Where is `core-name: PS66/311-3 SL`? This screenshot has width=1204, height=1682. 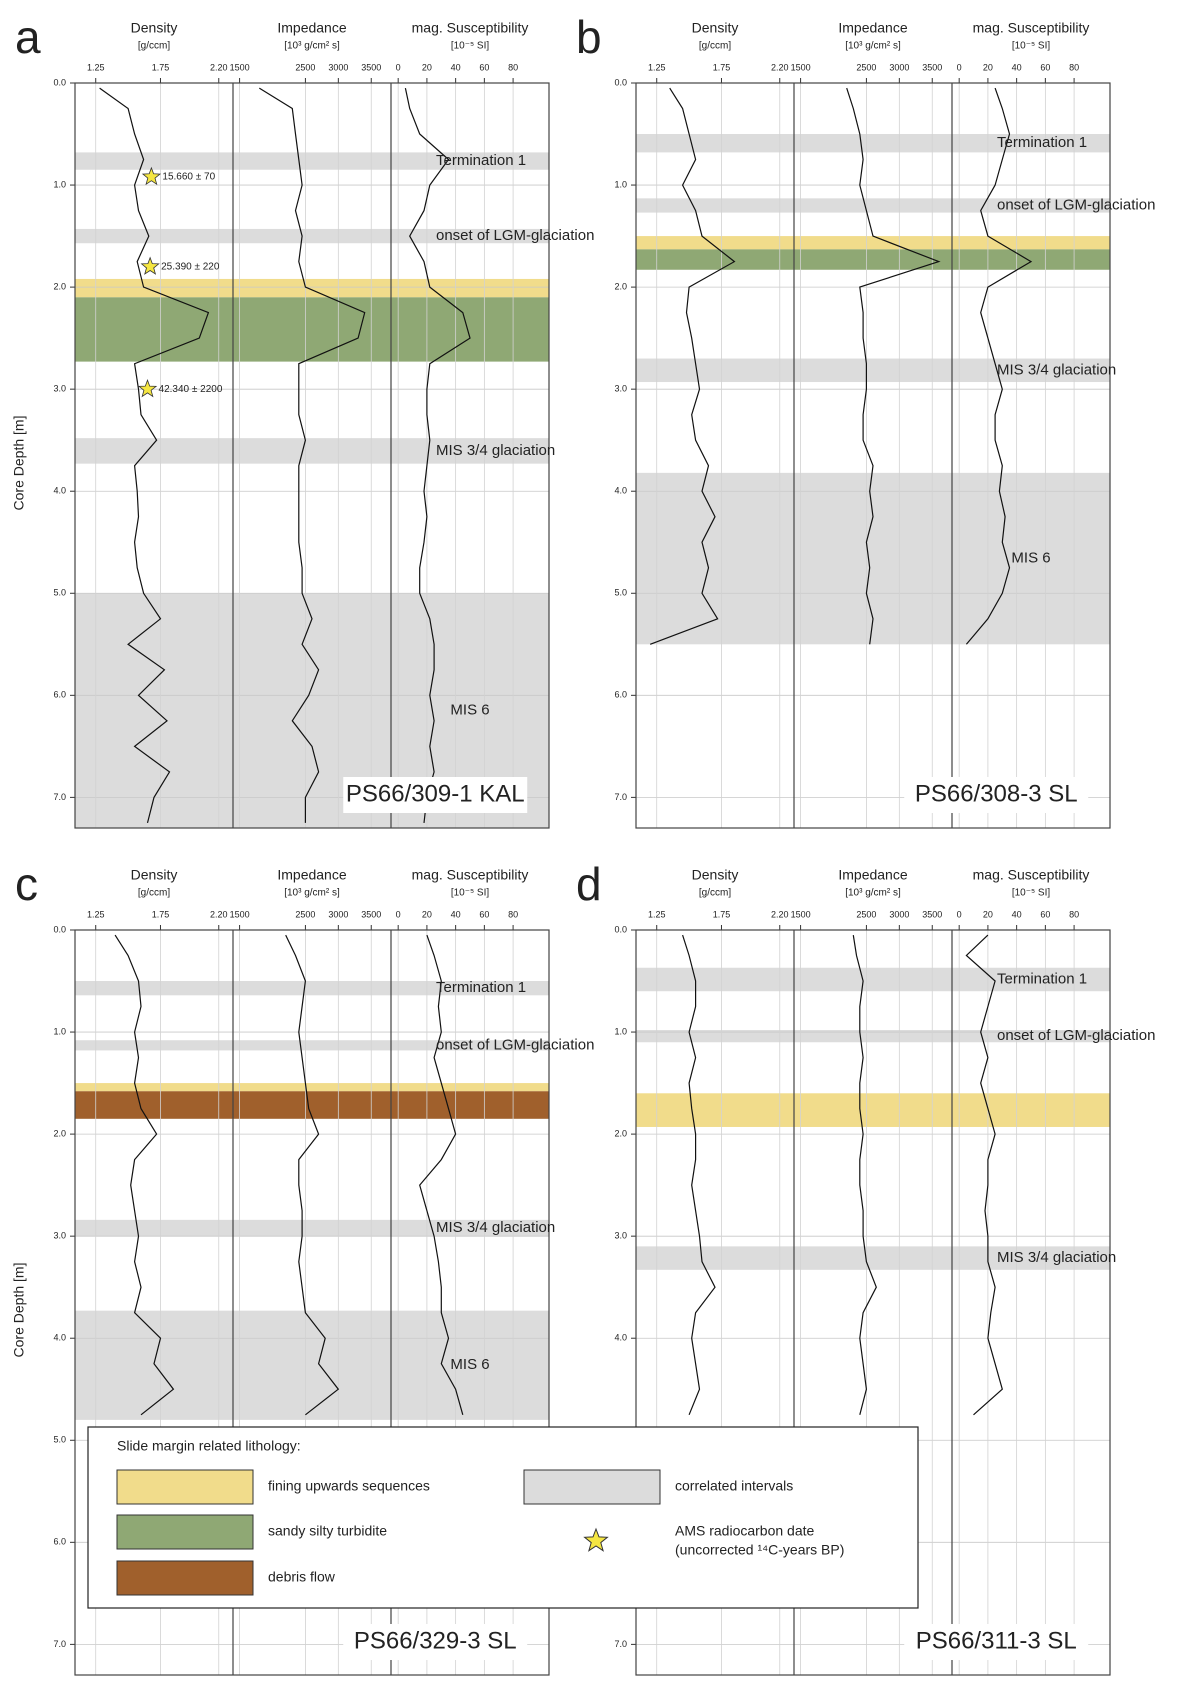
core-name: PS66/311-3 SL is located at coordinates (996, 1640).